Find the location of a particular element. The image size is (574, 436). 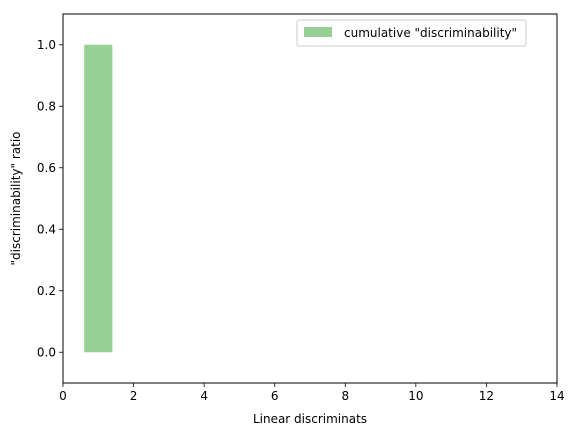

x-tick-label: 10 is located at coordinates (415, 396).